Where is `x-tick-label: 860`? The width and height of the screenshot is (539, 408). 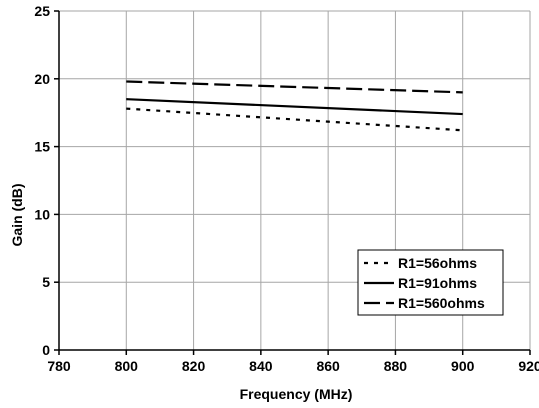
x-tick-label: 860 is located at coordinates (328, 366).